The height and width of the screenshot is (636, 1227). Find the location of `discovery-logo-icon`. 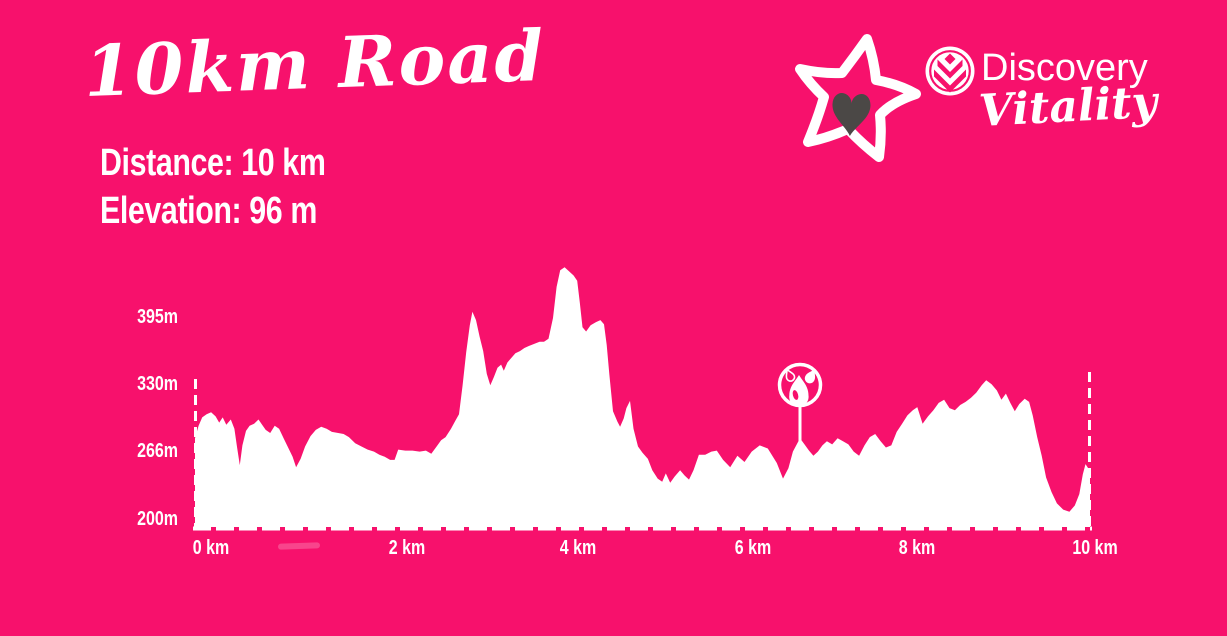

discovery-logo-icon is located at coordinates (950, 71).